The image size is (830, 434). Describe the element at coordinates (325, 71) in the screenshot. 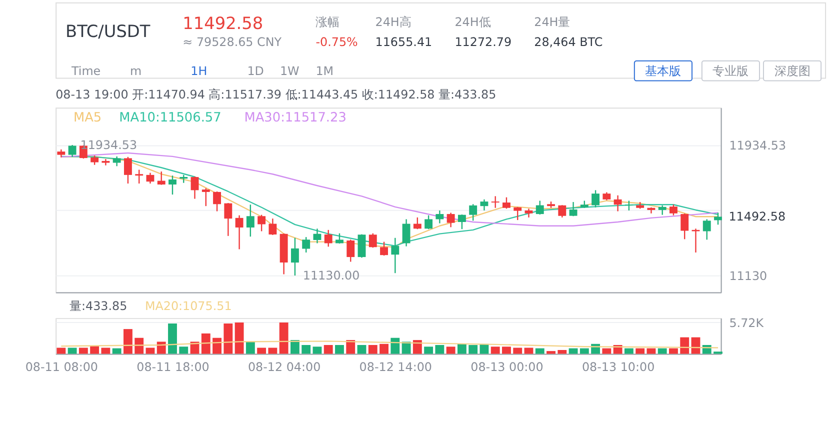

I see `text: 1M` at that location.